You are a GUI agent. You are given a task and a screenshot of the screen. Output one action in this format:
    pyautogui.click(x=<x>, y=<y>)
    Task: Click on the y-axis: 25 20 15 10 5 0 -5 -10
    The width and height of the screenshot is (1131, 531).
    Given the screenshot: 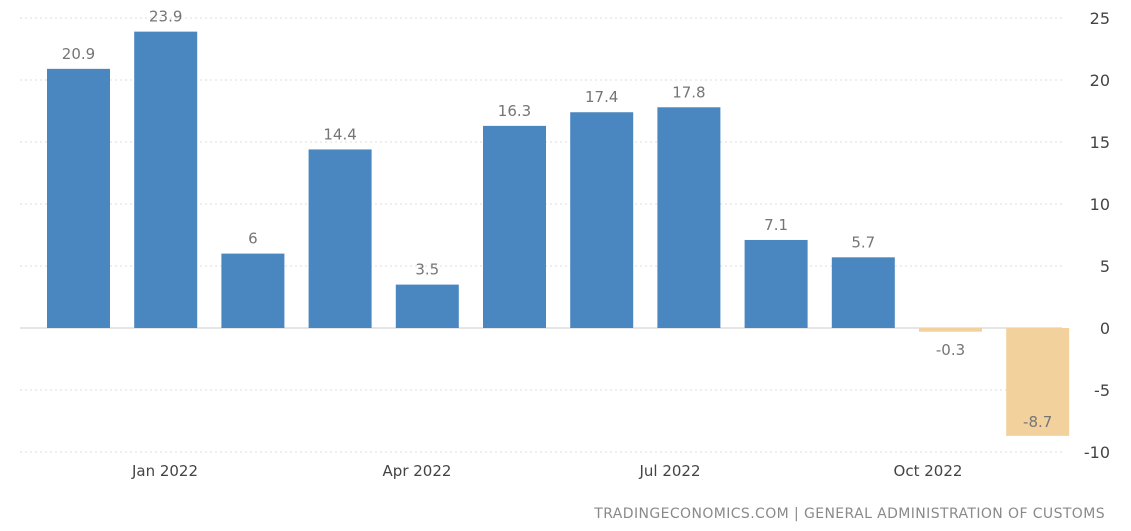 What is the action you would take?
    pyautogui.click(x=1097, y=235)
    